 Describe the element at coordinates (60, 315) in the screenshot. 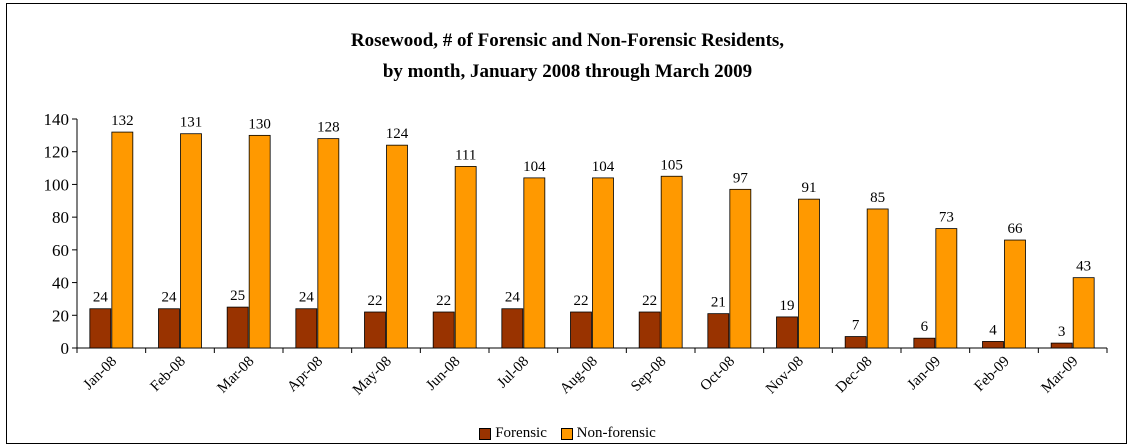

I see `y-tick-label: 20` at that location.